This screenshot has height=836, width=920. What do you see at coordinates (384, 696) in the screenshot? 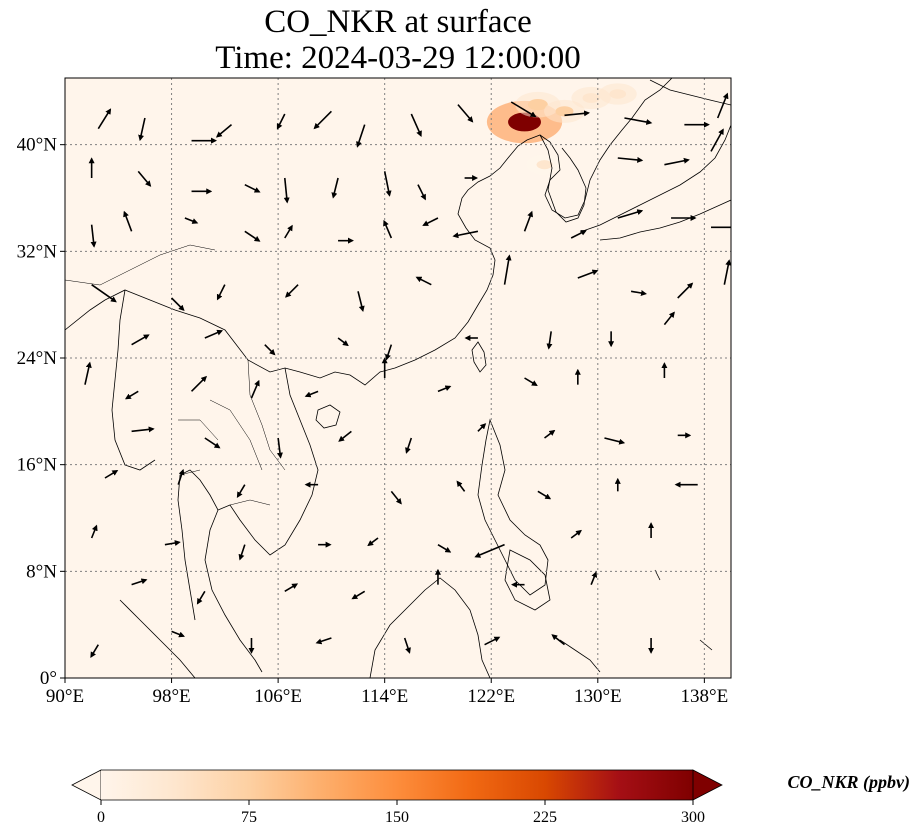
I see `lon-tick-label: 114°E` at bounding box center [384, 696].